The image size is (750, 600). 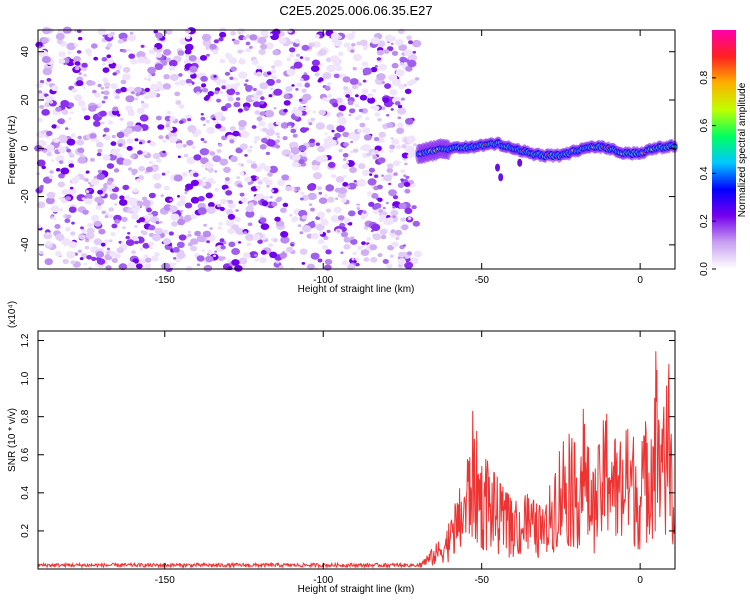 I want to click on spectrogram-x-label: Height of straight line (km), so click(x=356, y=289).